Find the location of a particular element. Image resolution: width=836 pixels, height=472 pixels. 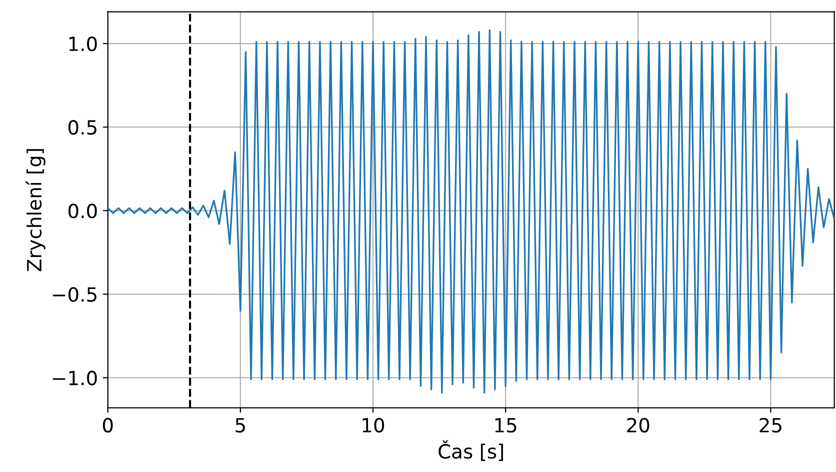

x-tick-label: 10 is located at coordinates (373, 425).